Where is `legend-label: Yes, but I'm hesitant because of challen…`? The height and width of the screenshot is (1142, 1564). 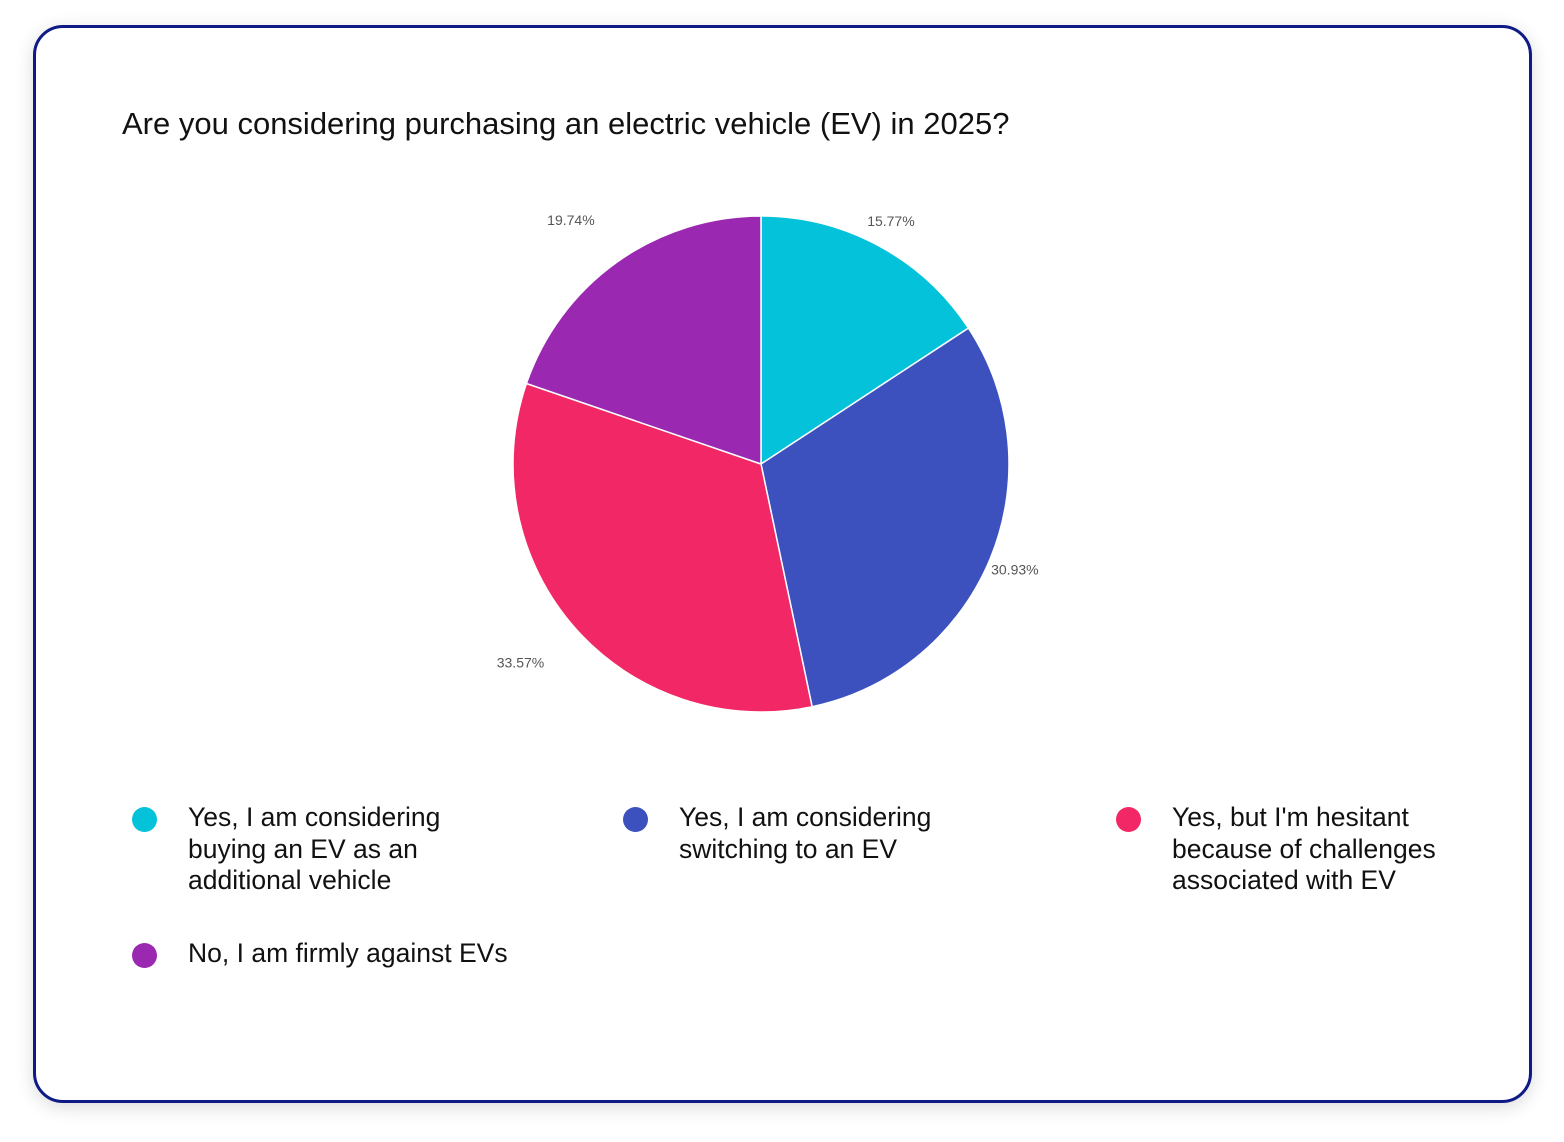 legend-label: Yes, but I'm hesitant because of challen… is located at coordinates (1304, 848).